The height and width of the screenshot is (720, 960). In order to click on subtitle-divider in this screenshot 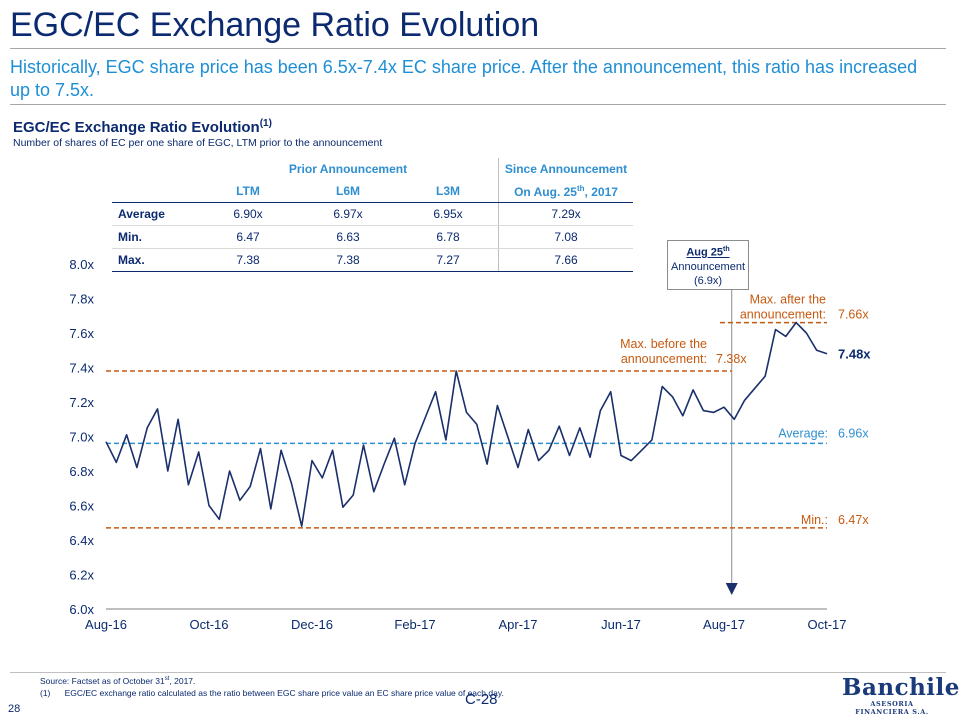, I will do `click(478, 104)`.